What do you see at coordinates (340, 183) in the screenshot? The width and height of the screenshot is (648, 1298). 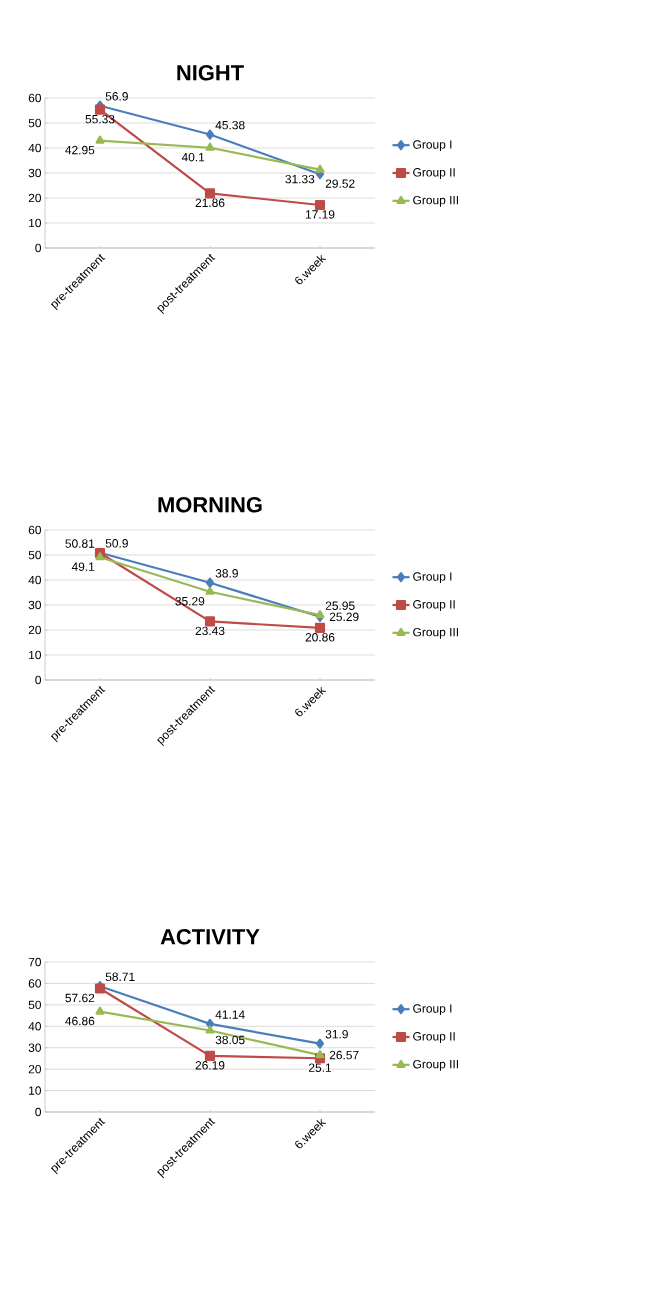 I see `data-label: 29.52` at bounding box center [340, 183].